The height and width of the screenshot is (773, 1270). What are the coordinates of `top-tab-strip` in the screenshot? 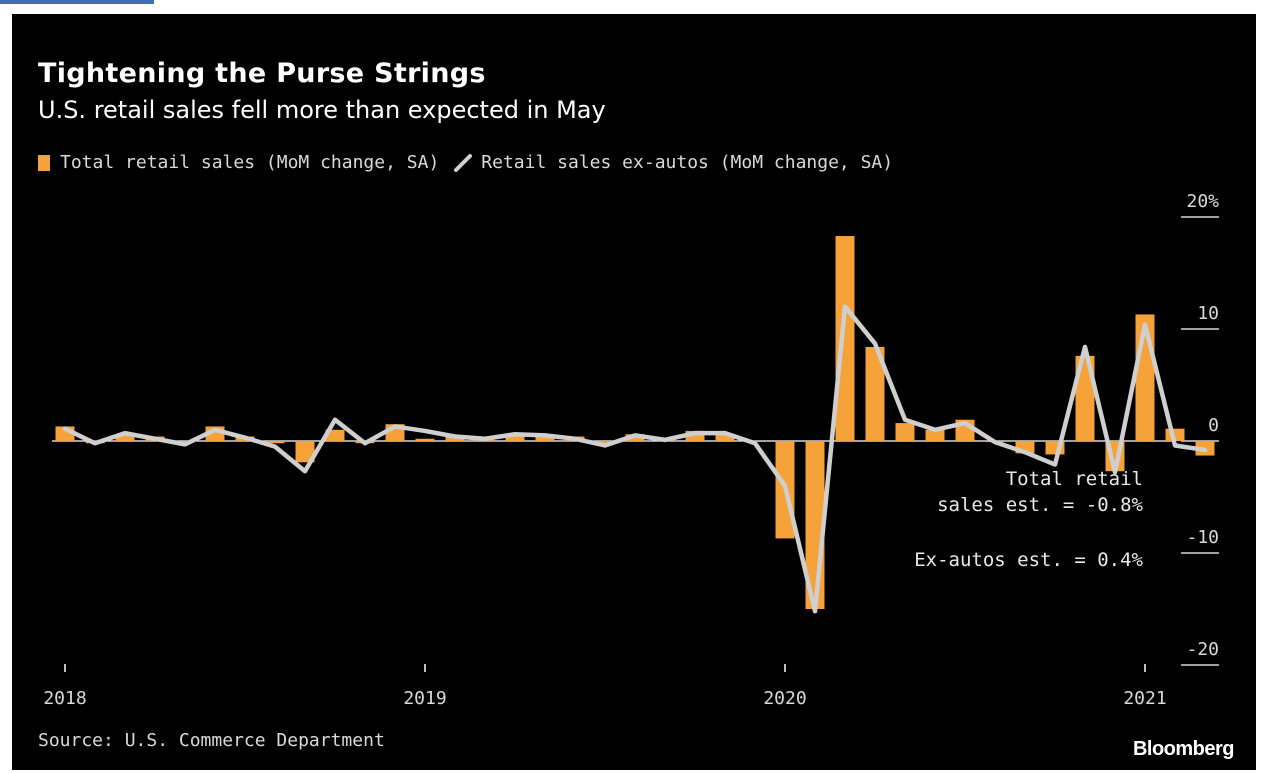 It's located at (77, 2).